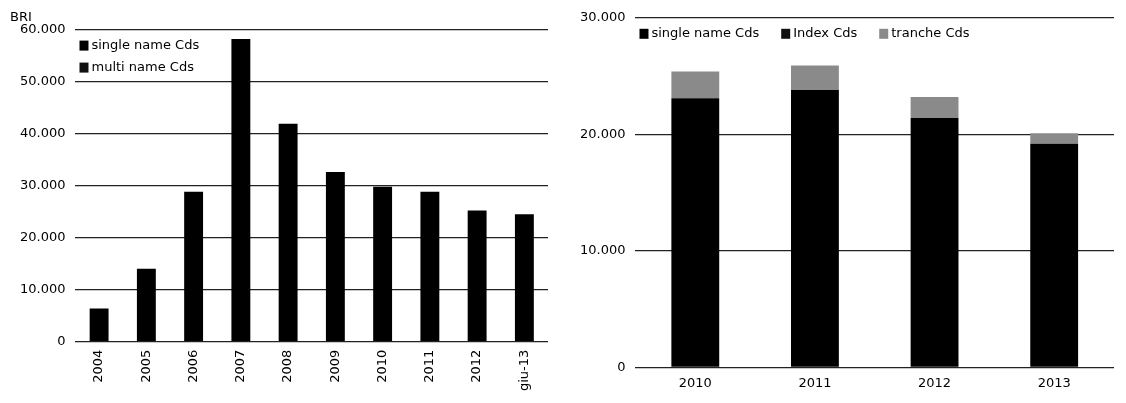 This screenshot has height=403, width=1126. Describe the element at coordinates (523, 370) in the screenshot. I see `x-tick-label: giu-13` at that location.